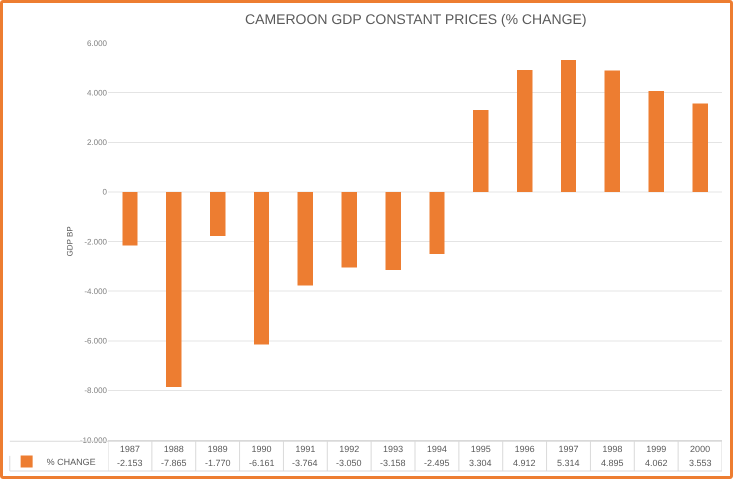 The width and height of the screenshot is (735, 481). What do you see at coordinates (612, 463) in the screenshot?
I see `data-label: 4.895` at bounding box center [612, 463].